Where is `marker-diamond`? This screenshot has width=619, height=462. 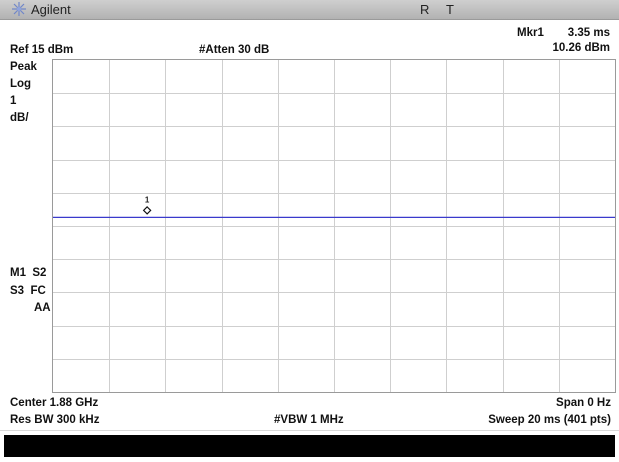
marker-diamond is located at coordinates (147, 210).